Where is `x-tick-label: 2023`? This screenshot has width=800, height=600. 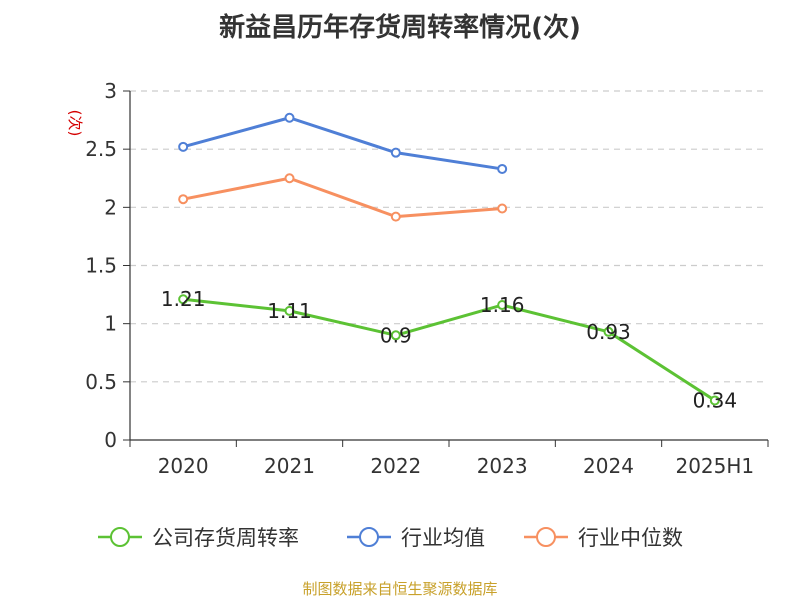 x-tick-label: 2023 is located at coordinates (502, 466).